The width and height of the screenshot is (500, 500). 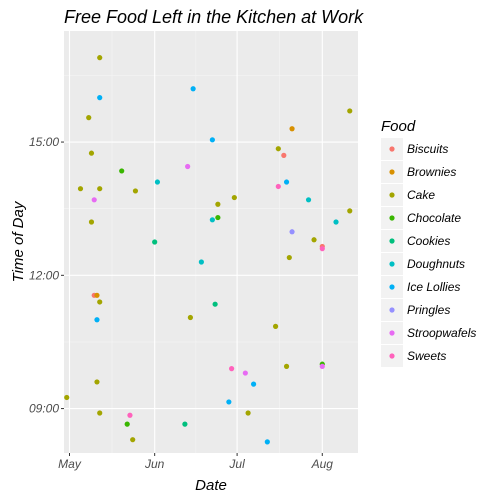 What do you see at coordinates (154, 464) in the screenshot?
I see `x-tick-label: Jun` at bounding box center [154, 464].